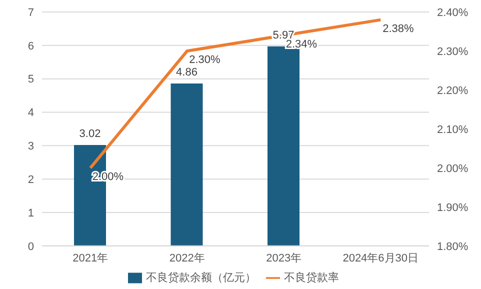  What do you see at coordinates (31, 213) in the screenshot?
I see `y-tick-label: 1` at bounding box center [31, 213].